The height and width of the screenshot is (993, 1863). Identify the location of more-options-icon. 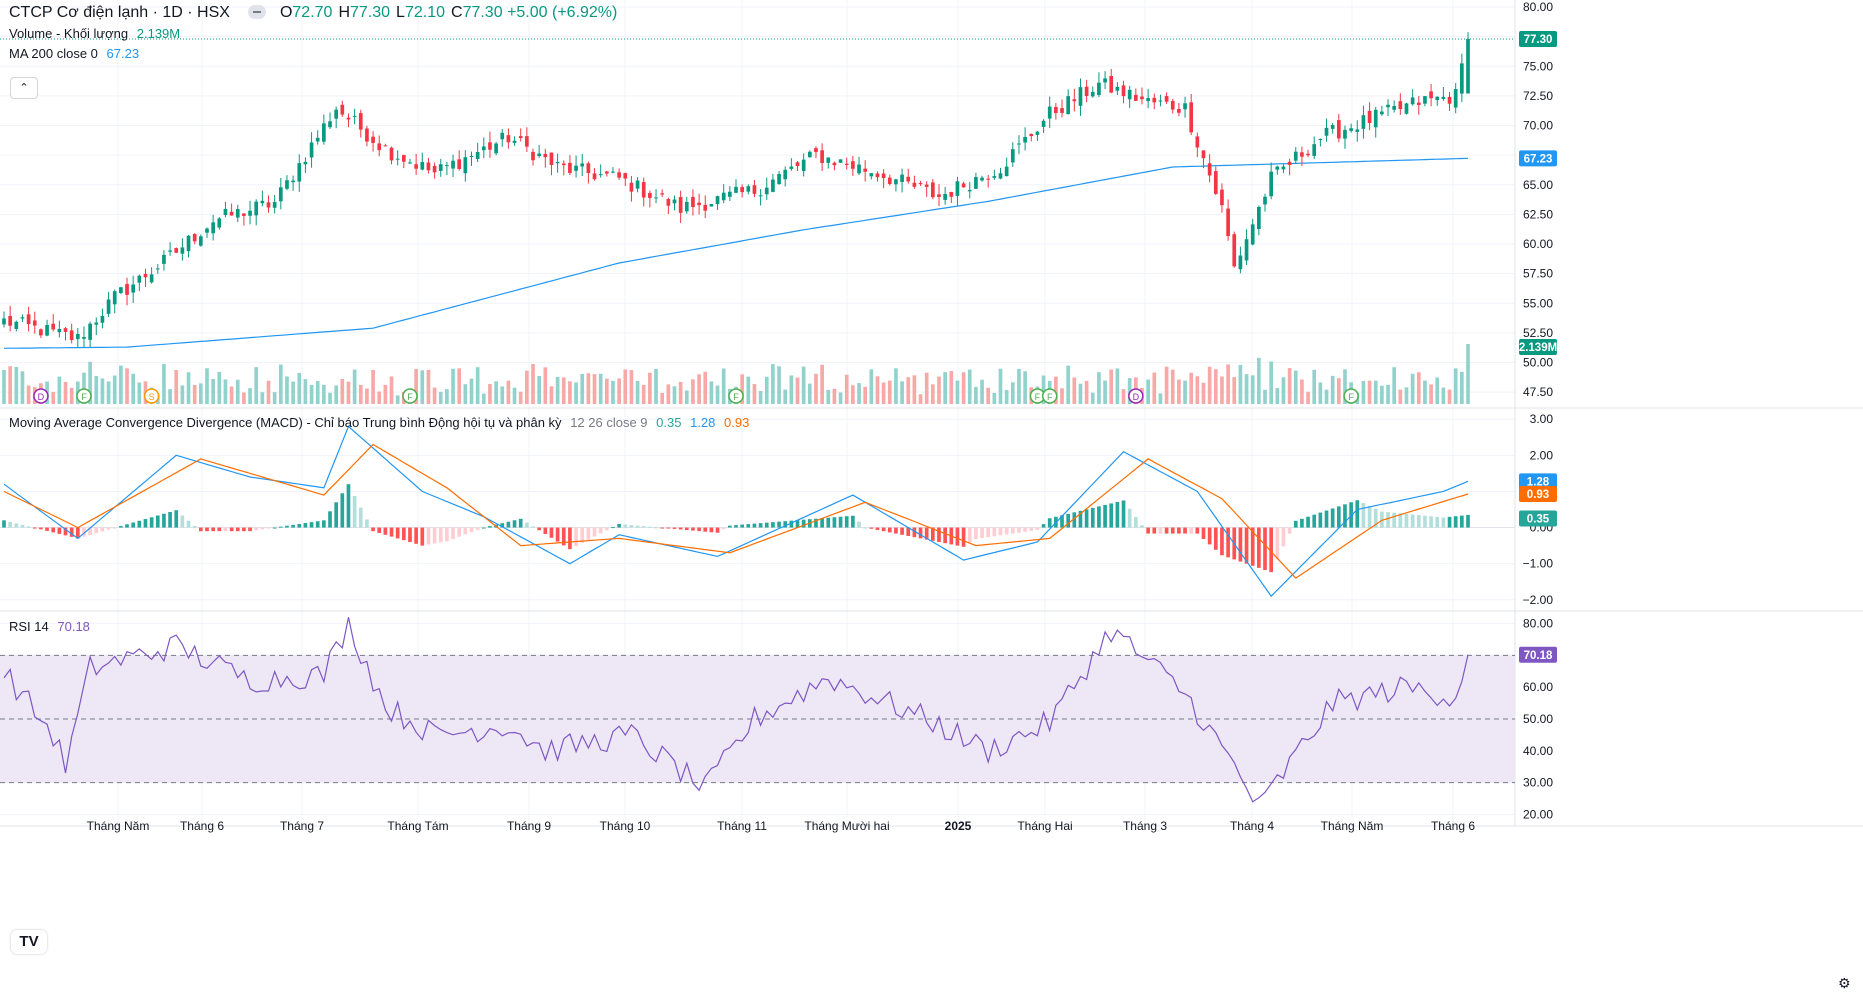
(256, 11).